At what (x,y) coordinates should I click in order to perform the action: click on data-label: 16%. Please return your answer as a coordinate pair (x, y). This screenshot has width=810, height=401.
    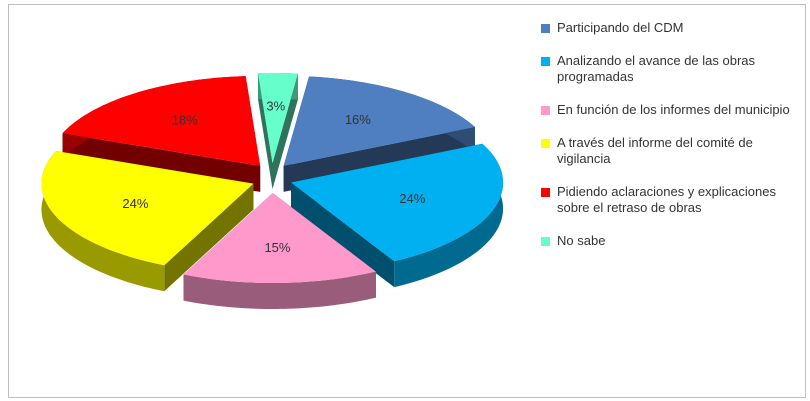
    Looking at the image, I should click on (358, 119).